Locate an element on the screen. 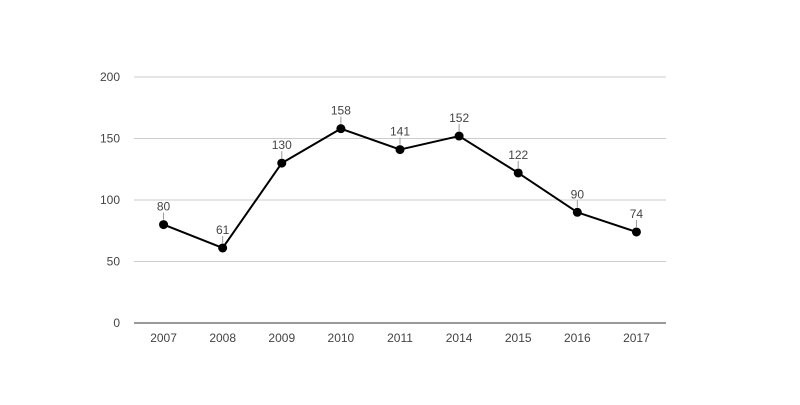 This screenshot has height=405, width=800. data-label: 130 is located at coordinates (282, 145).